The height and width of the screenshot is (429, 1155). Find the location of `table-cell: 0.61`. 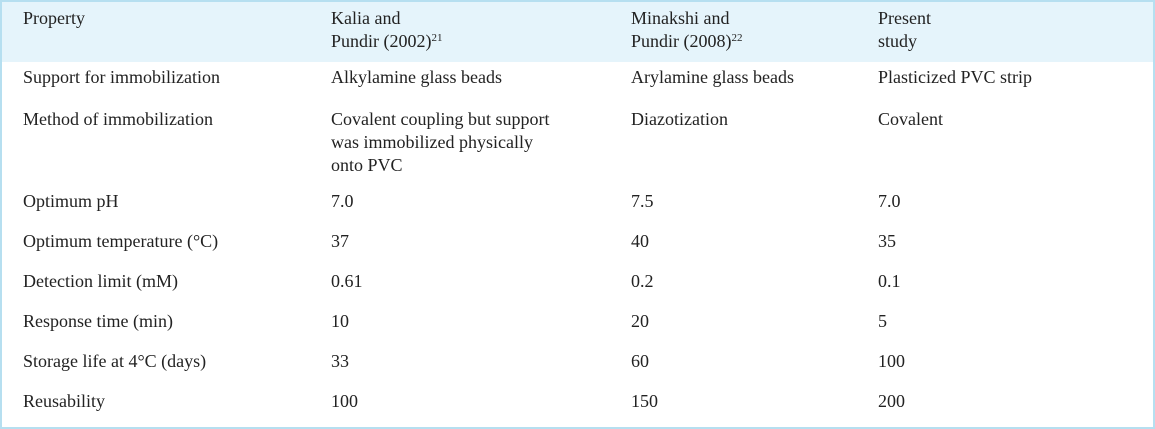

table-cell: 0.61 is located at coordinates (481, 286).